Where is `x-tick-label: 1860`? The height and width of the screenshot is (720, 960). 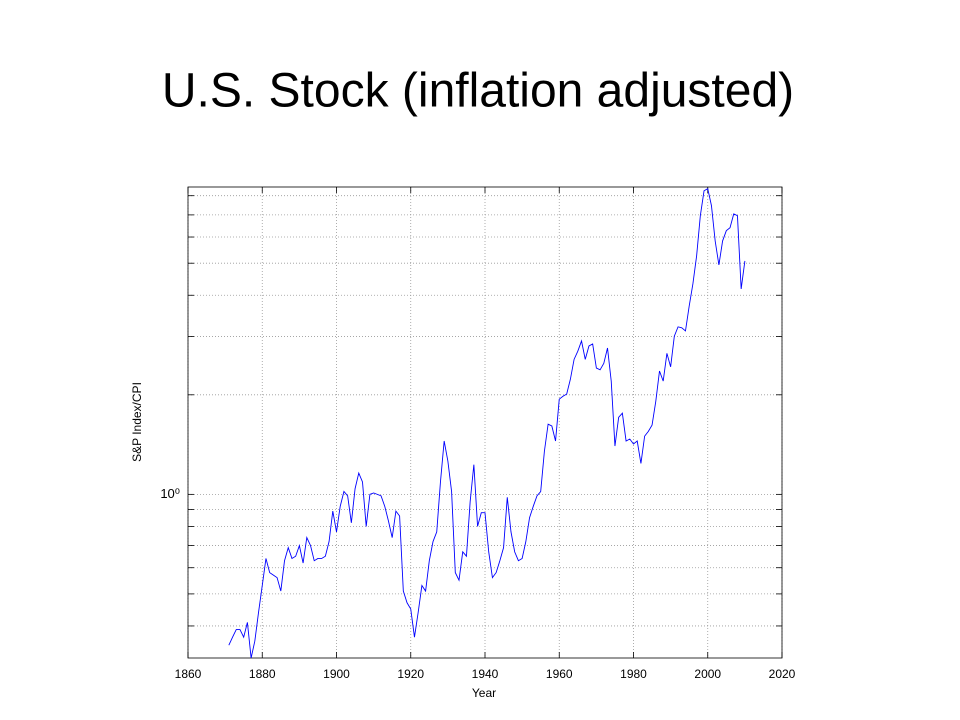
x-tick-label: 1860 is located at coordinates (188, 674).